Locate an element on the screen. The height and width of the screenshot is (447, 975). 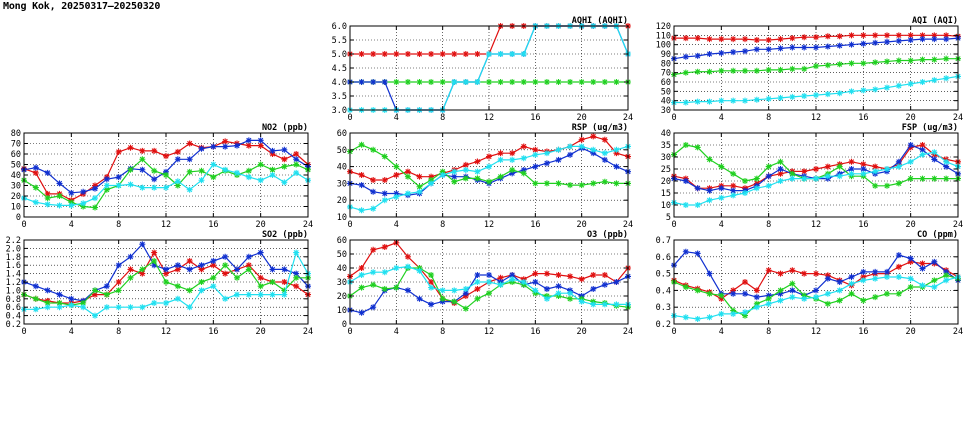
y-tick-label: 0.6 is located at coordinates (663, 258).